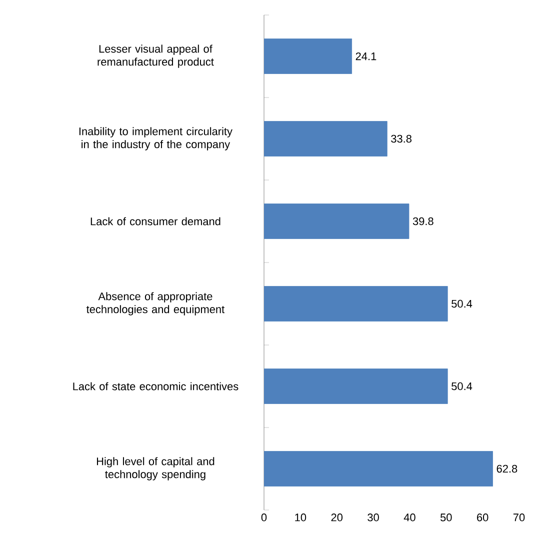 The height and width of the screenshot is (542, 536). Describe the element at coordinates (300, 518) in the screenshot. I see `x-tick-label: 10` at that location.